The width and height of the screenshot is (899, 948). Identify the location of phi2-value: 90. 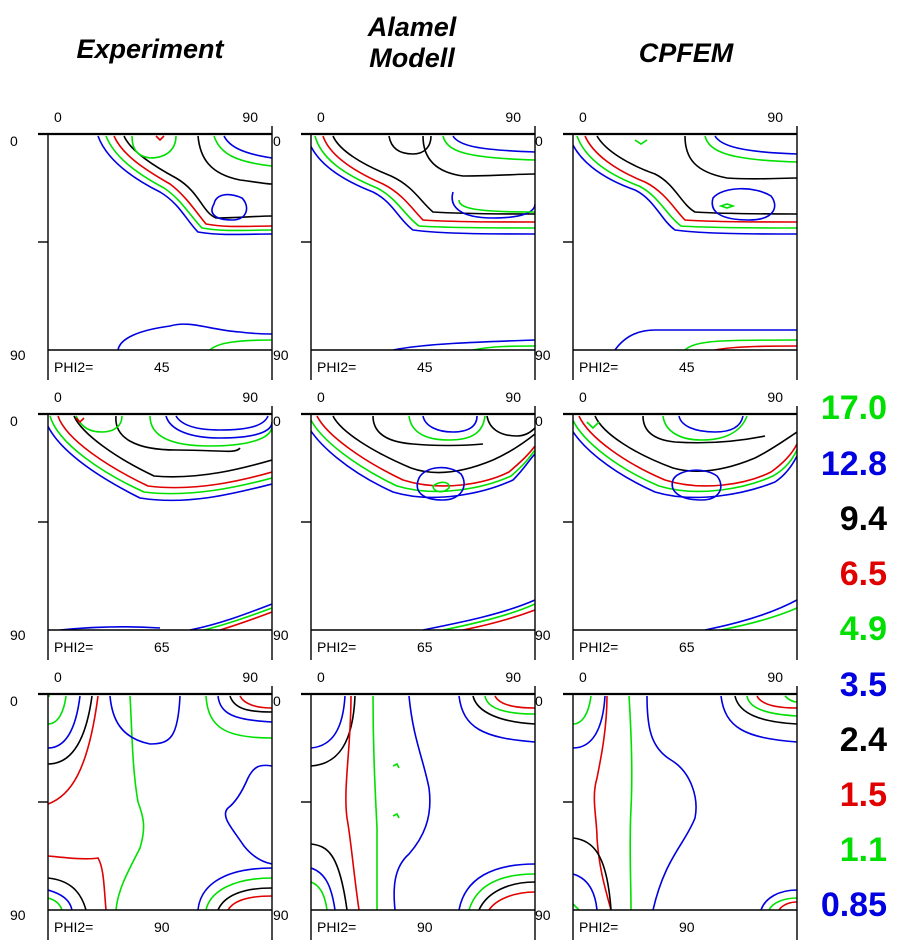
(162, 927).